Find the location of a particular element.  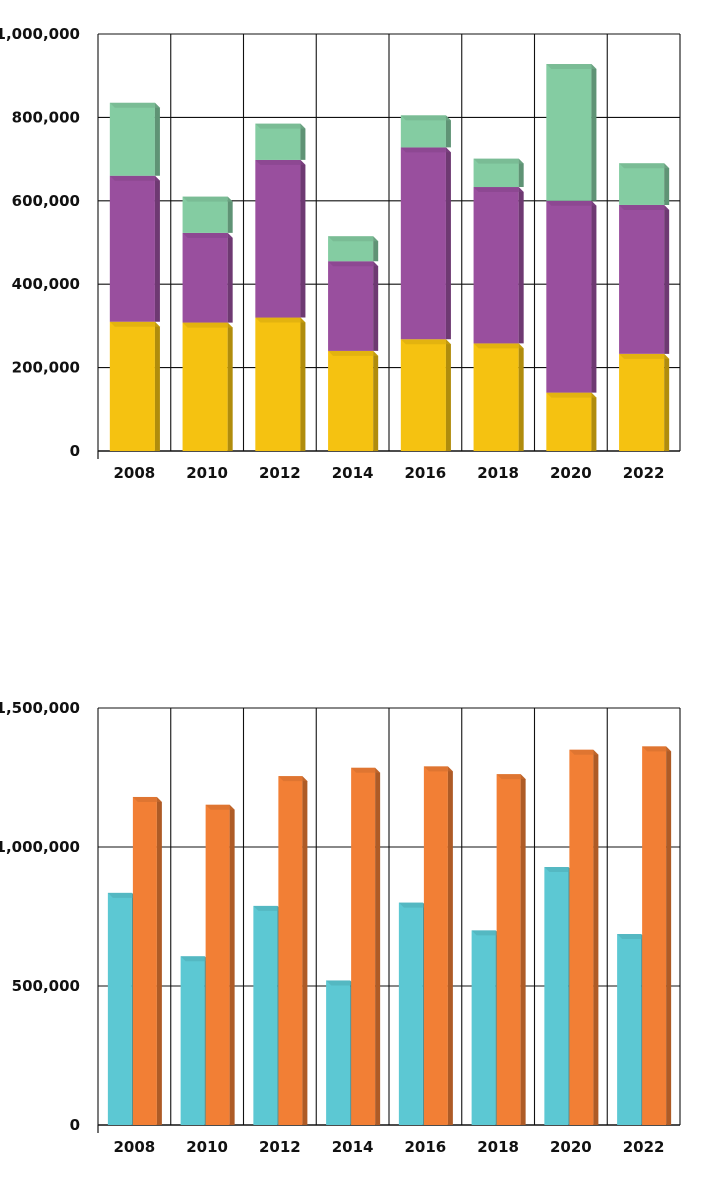

y-tick-labels: 0 500,000 1,000,000 1,500,000 is located at coordinates (40, 916).